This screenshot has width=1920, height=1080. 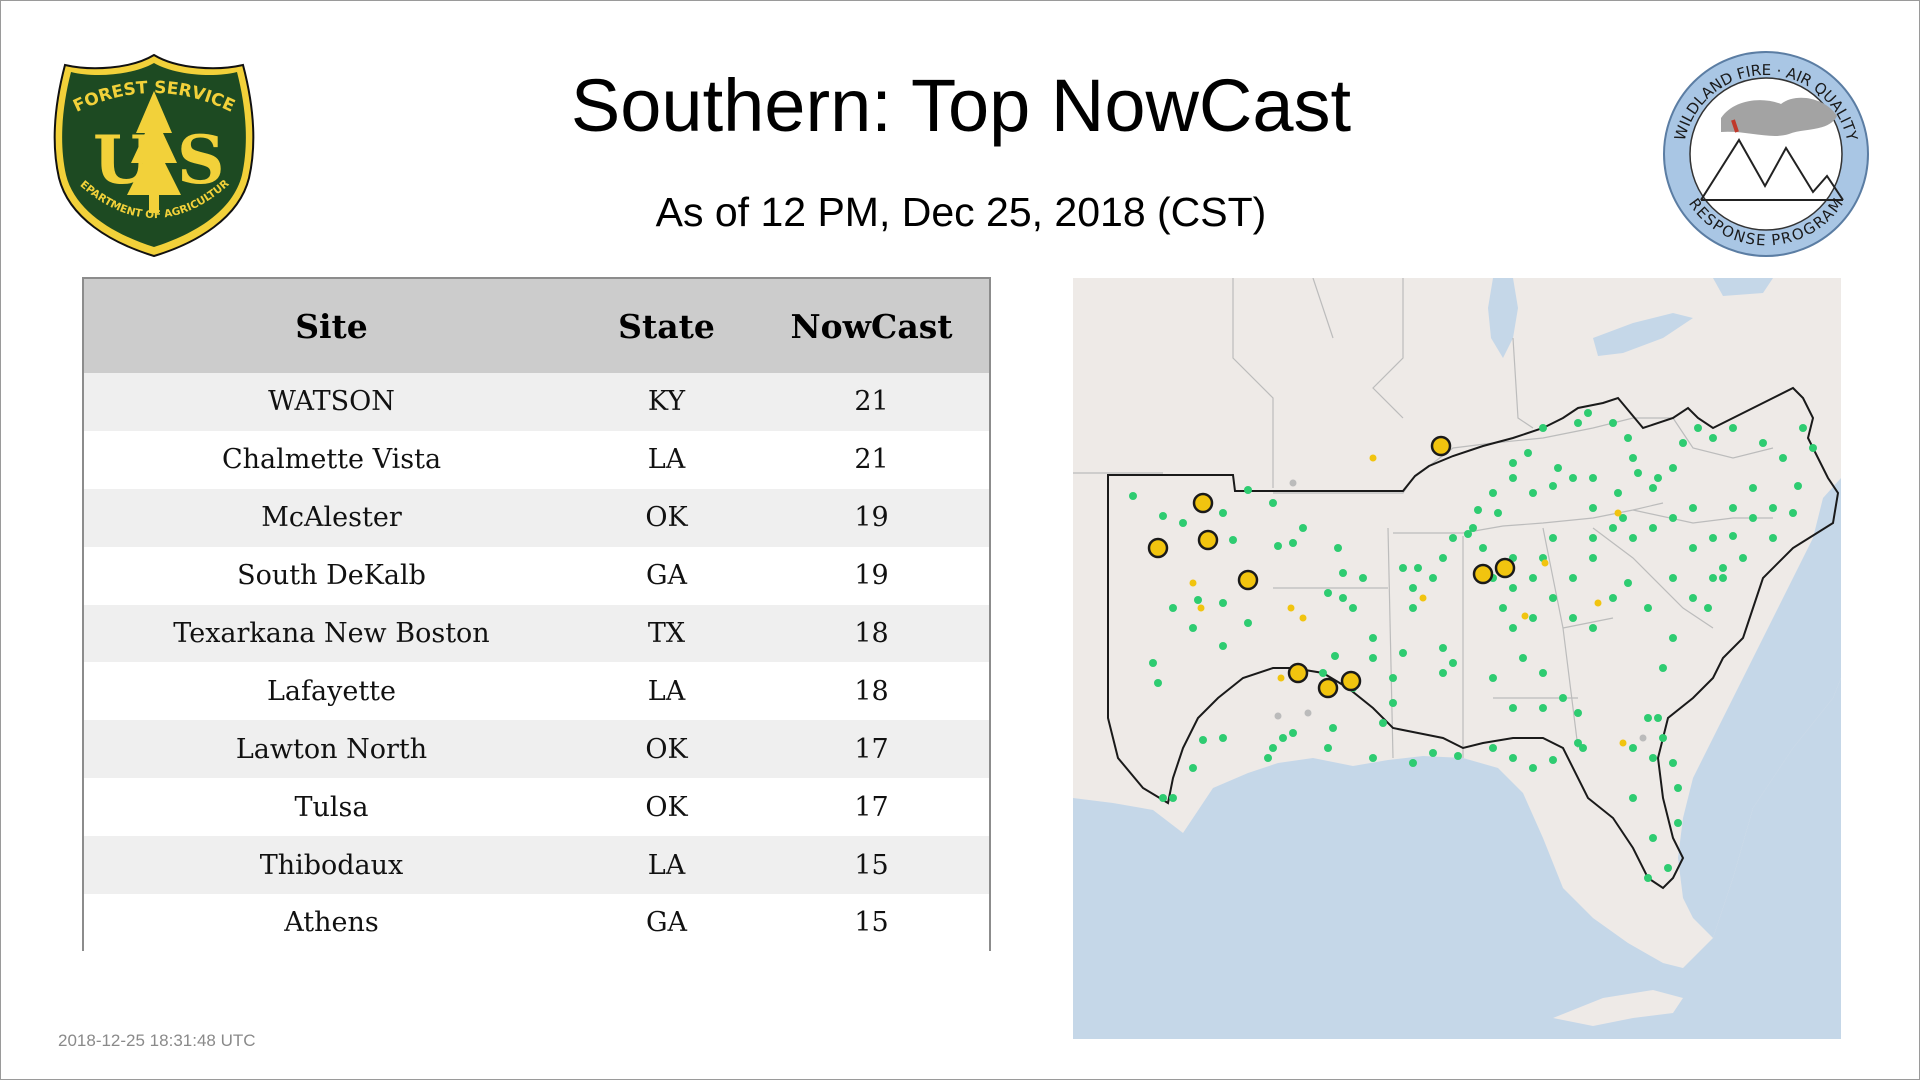 I want to click on table-row: Texarkana New Boston TX 18, so click(x=536, y=633).